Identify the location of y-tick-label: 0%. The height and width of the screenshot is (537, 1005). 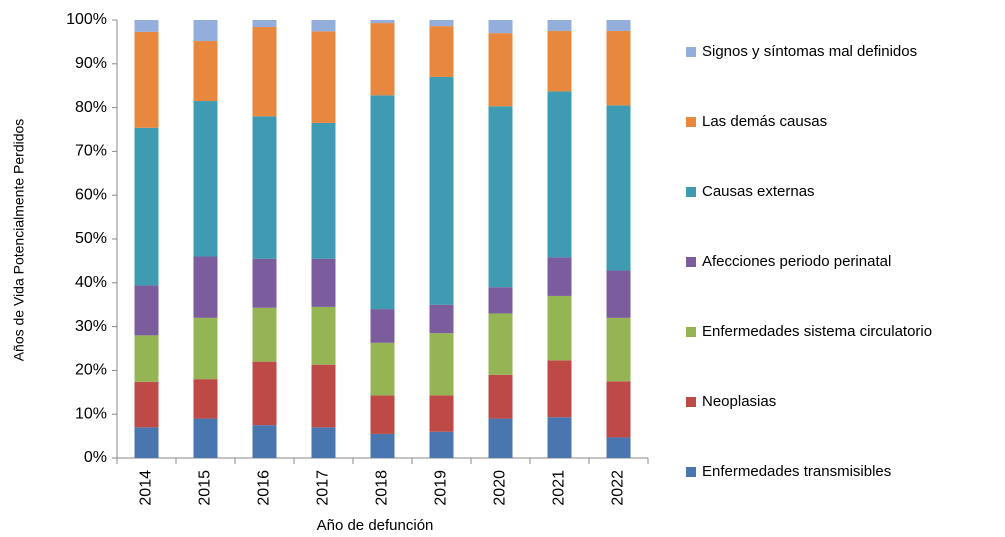
(95, 457).